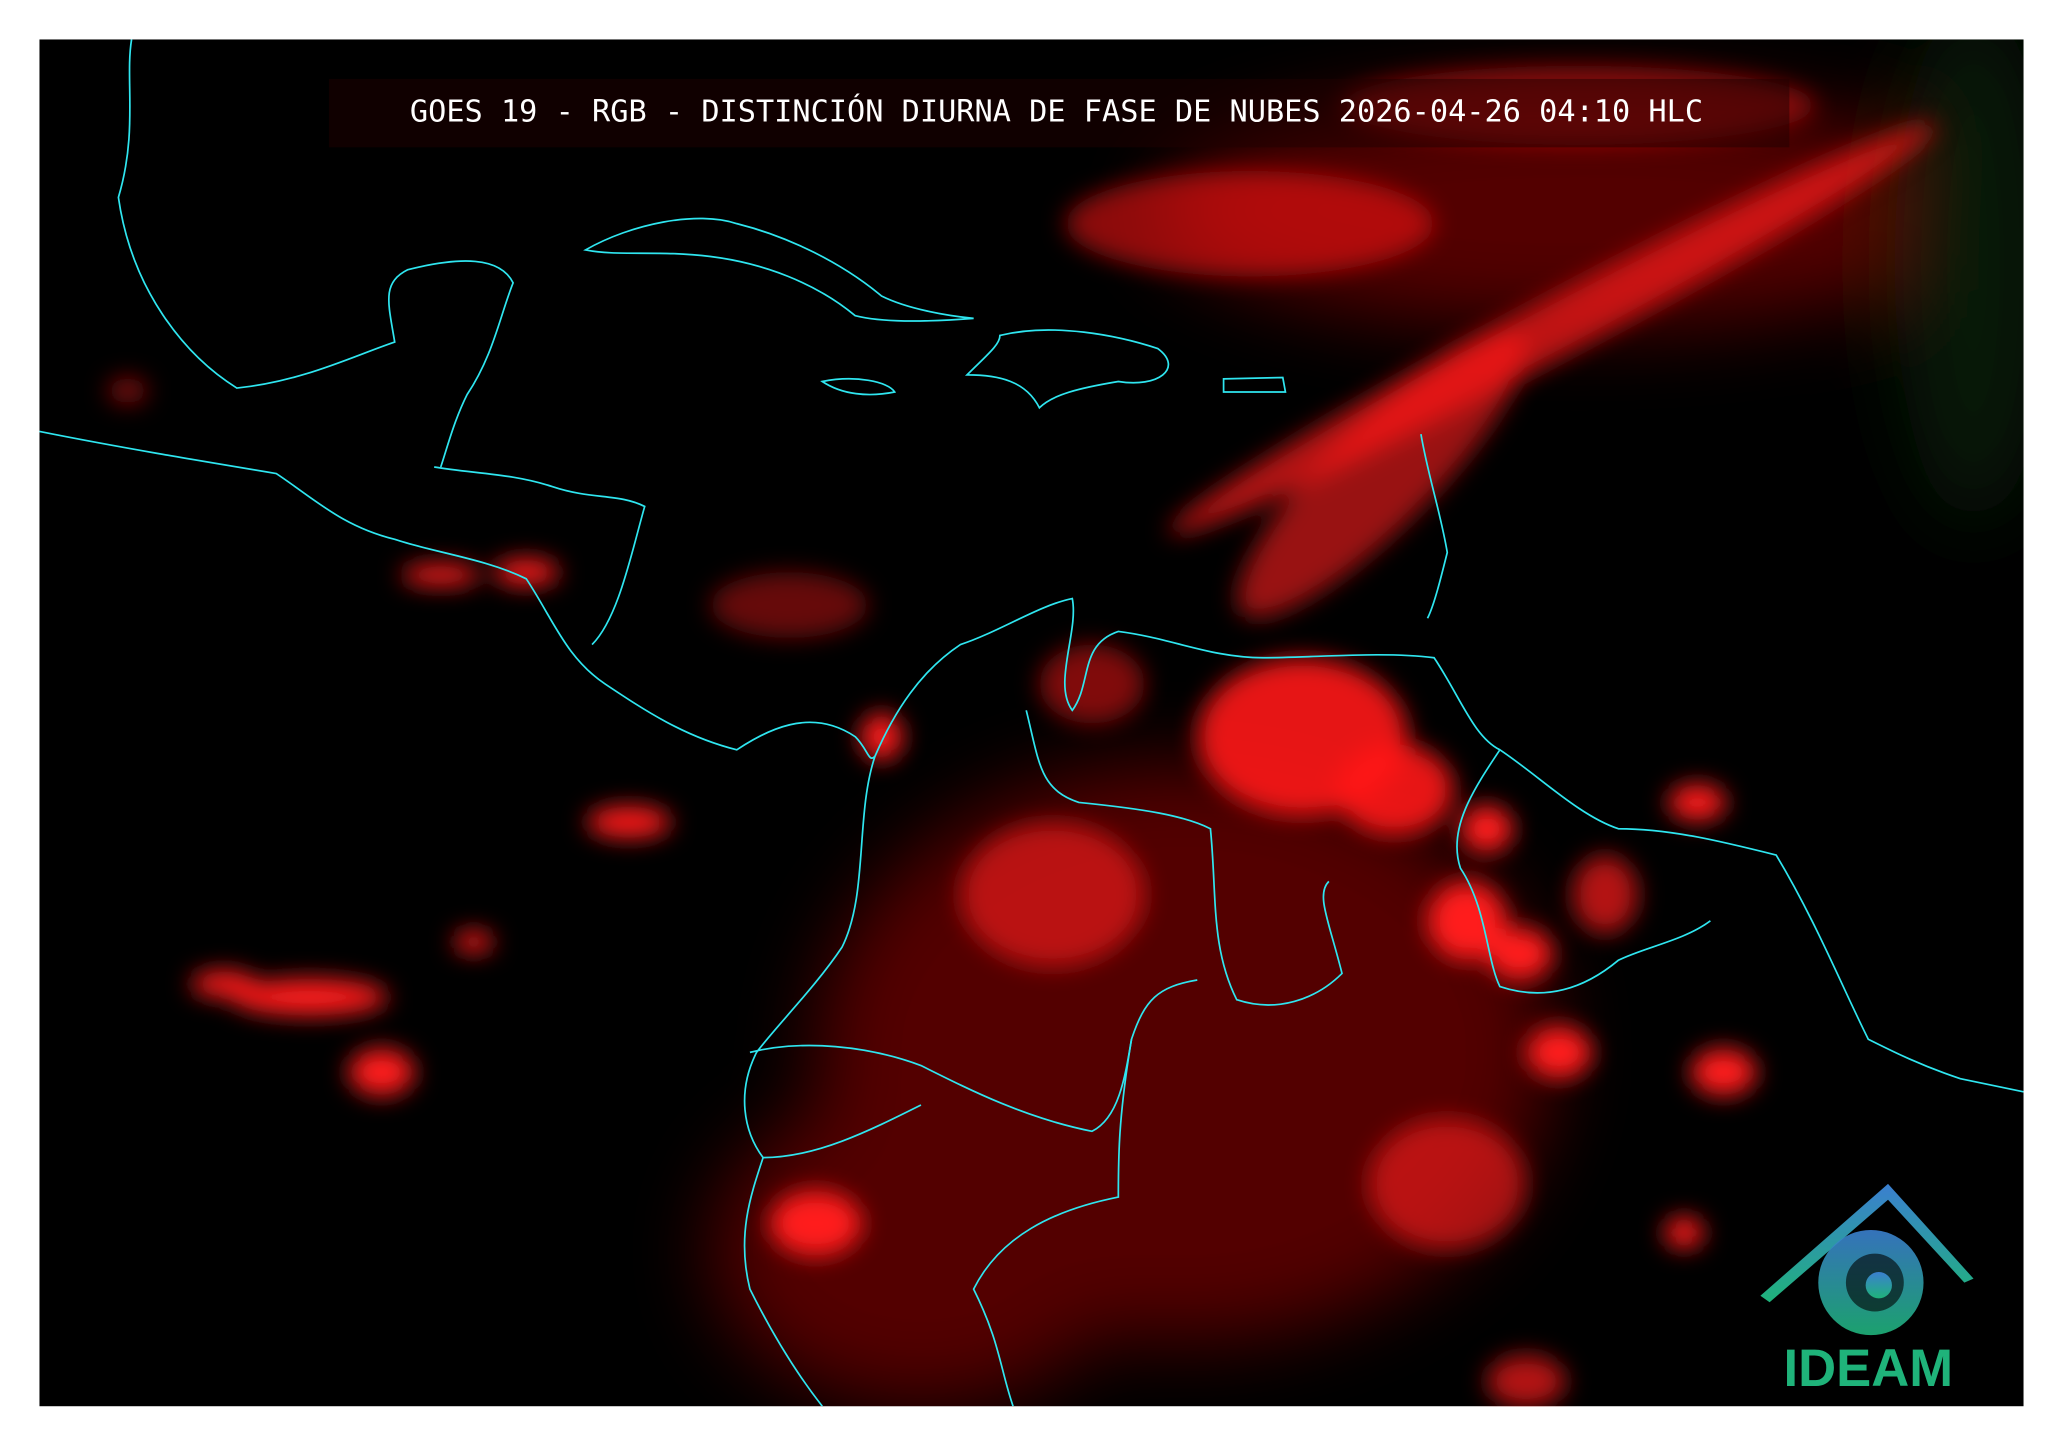 The height and width of the screenshot is (1447, 2063). Describe the element at coordinates (1869, 1368) in the screenshot. I see `logo-text: IDEAM` at that location.